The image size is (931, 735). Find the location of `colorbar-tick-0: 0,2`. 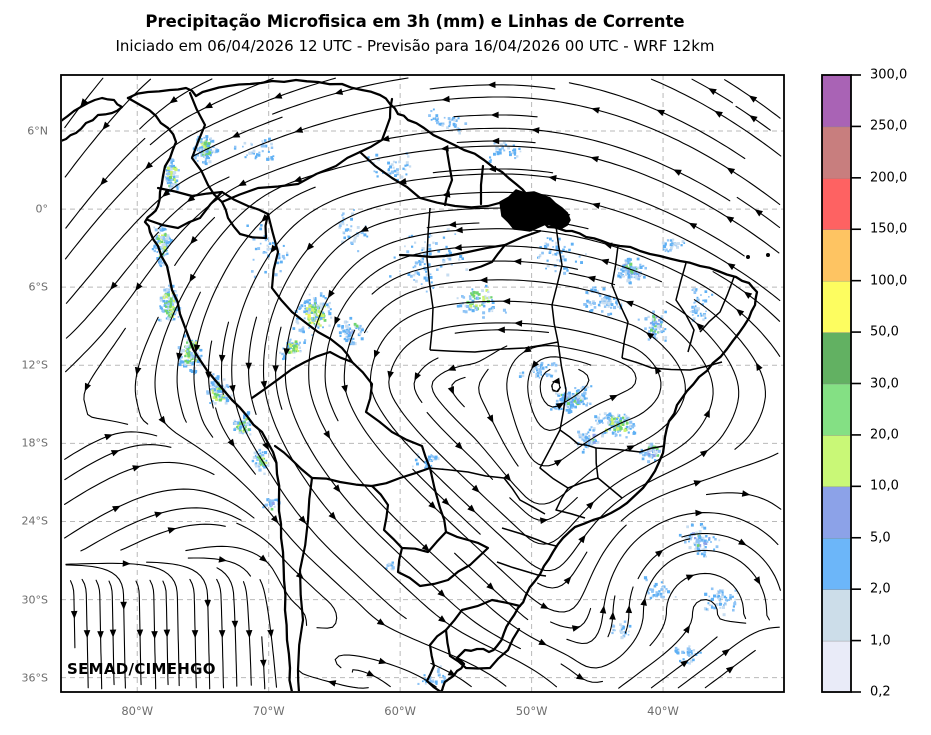

colorbar-tick-0: 0,2 is located at coordinates (880, 692).